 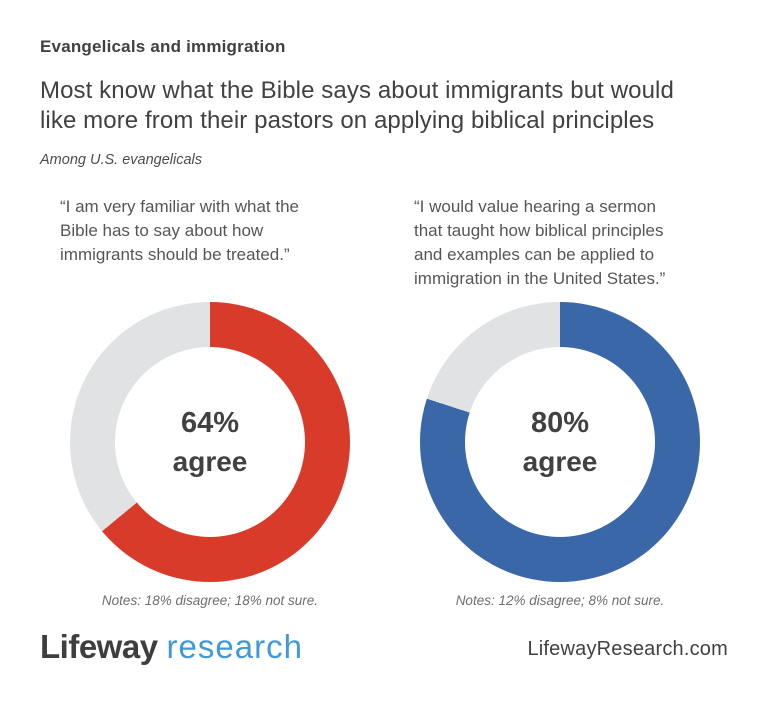 I want to click on donut-center-left: 64% agree, so click(x=210, y=442).